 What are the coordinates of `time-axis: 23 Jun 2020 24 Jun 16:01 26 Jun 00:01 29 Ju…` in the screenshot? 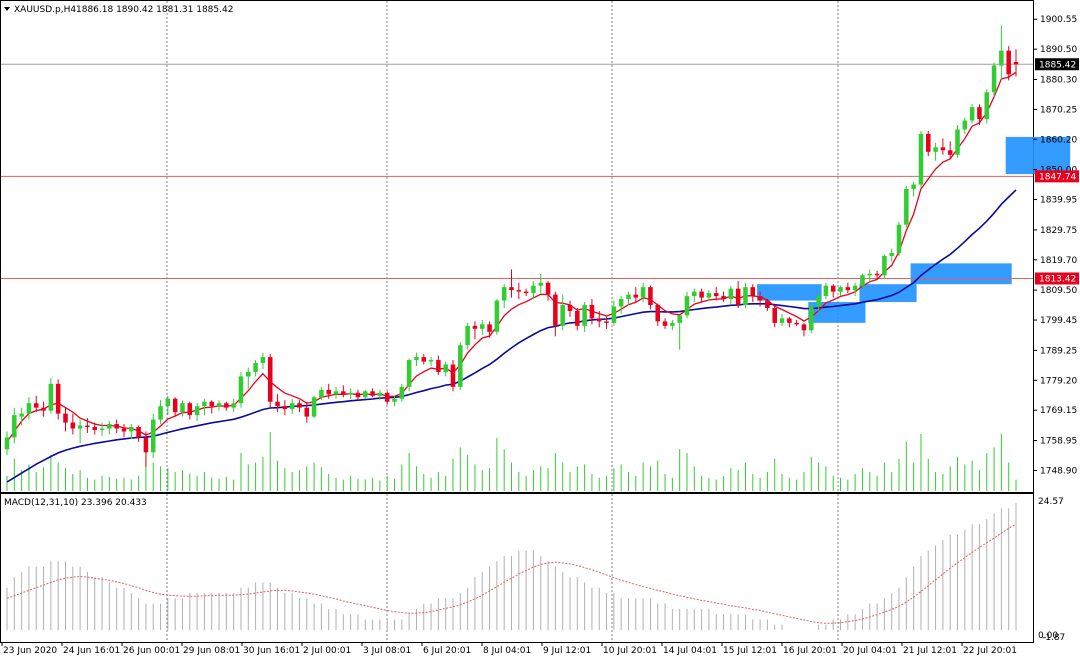 It's located at (509, 649).